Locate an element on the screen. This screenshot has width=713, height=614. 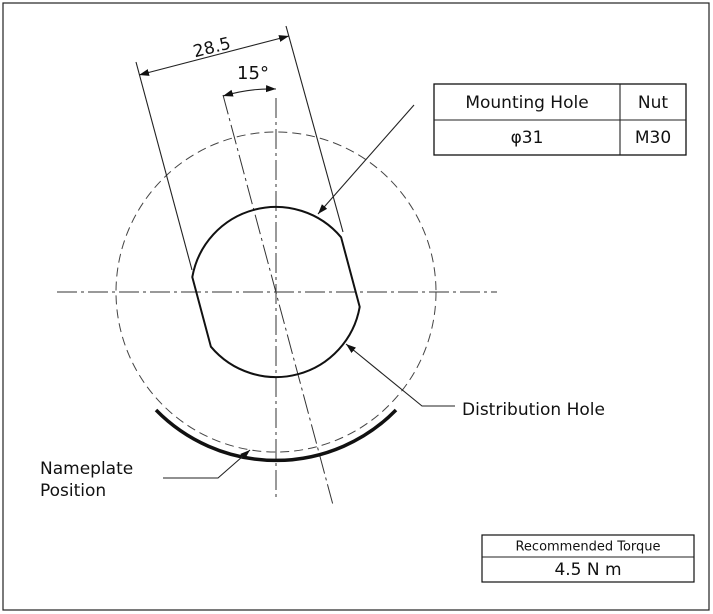
torque-value: 4.5 N m is located at coordinates (587, 570).